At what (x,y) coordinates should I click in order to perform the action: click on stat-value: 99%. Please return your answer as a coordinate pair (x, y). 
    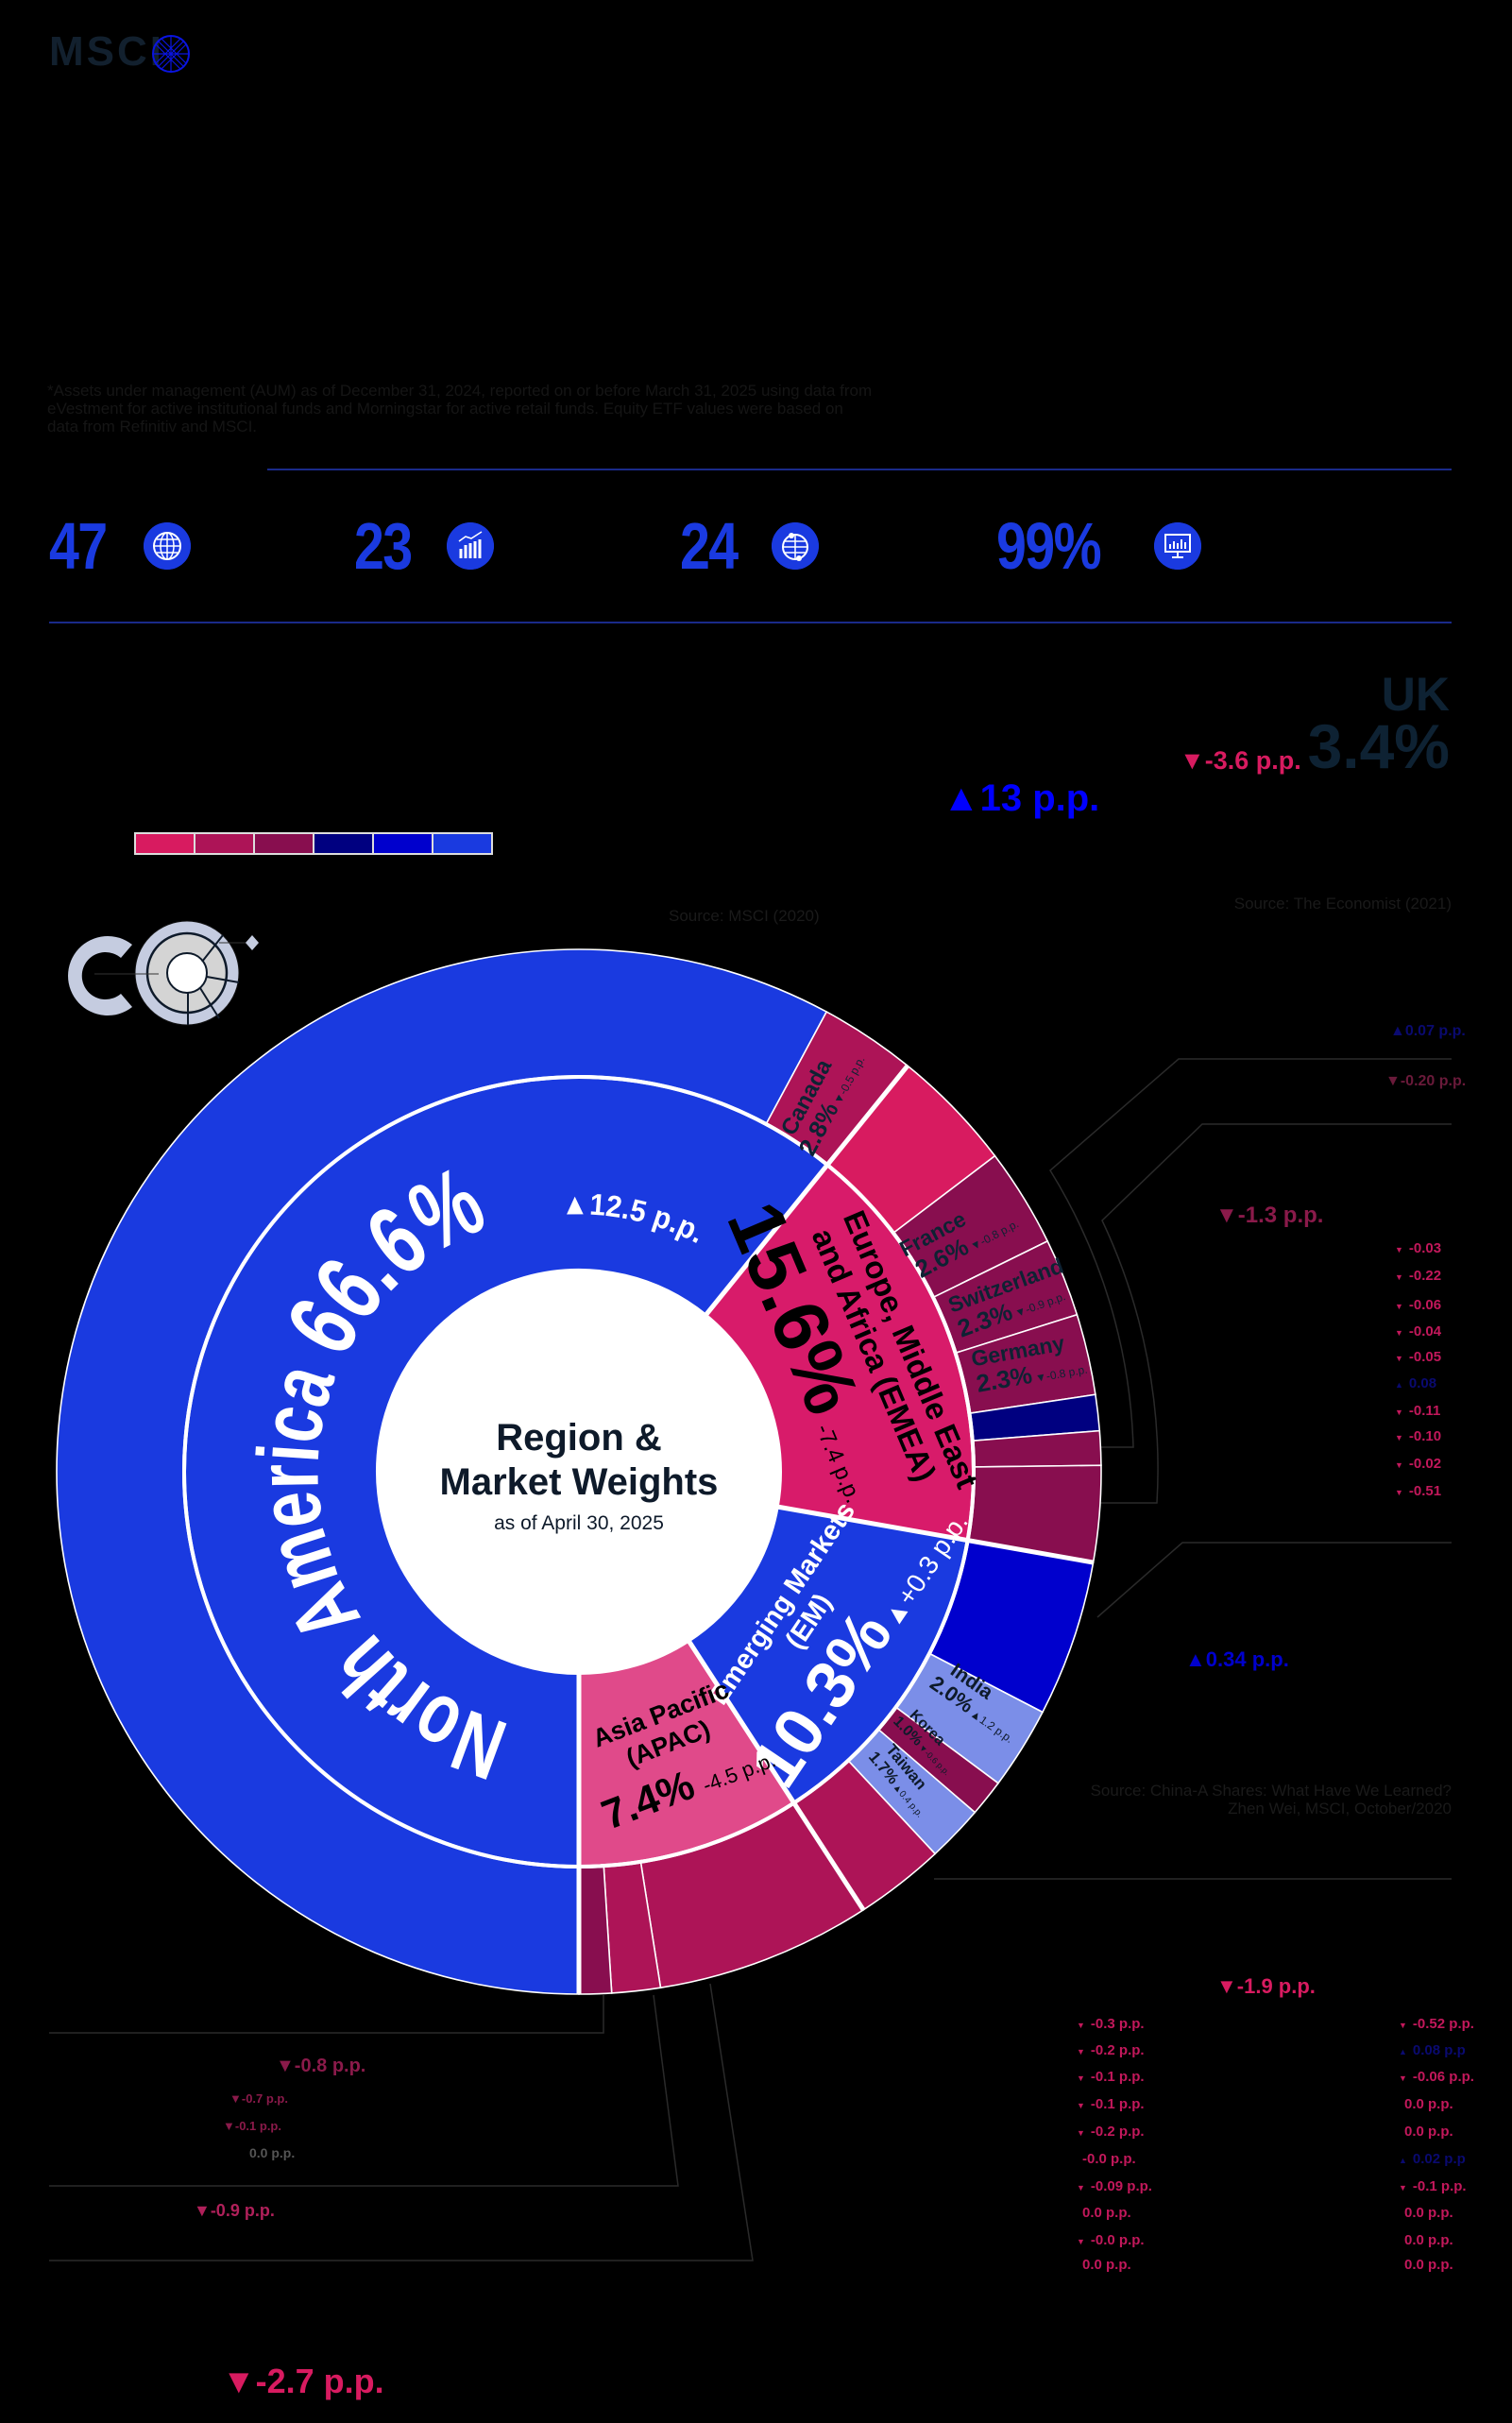
    Looking at the image, I should click on (1049, 546).